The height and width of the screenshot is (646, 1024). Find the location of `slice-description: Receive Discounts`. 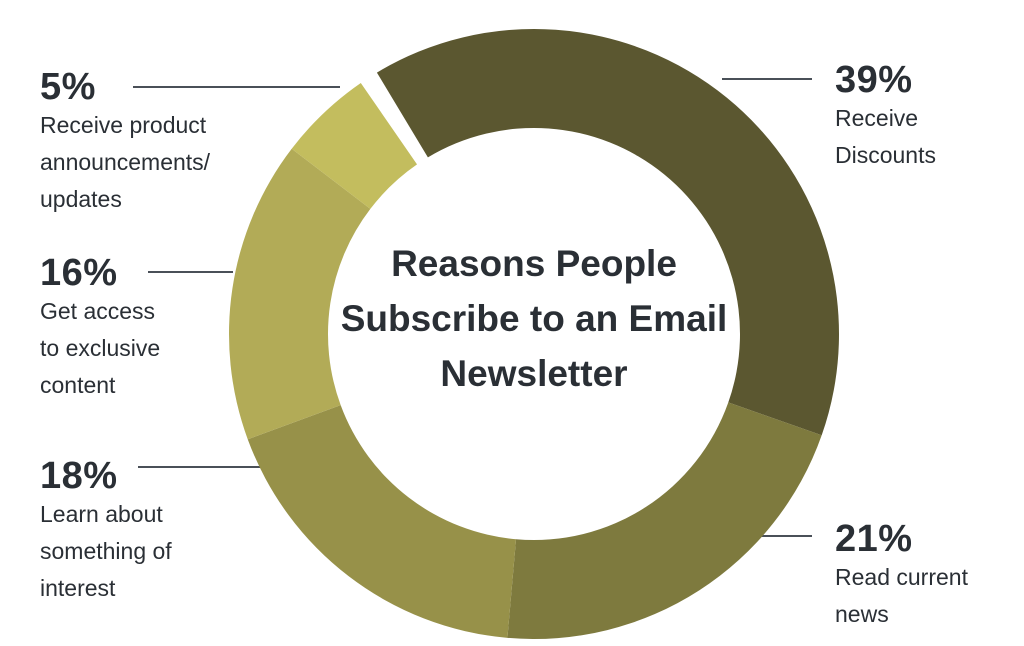

slice-description: Receive Discounts is located at coordinates (885, 136).